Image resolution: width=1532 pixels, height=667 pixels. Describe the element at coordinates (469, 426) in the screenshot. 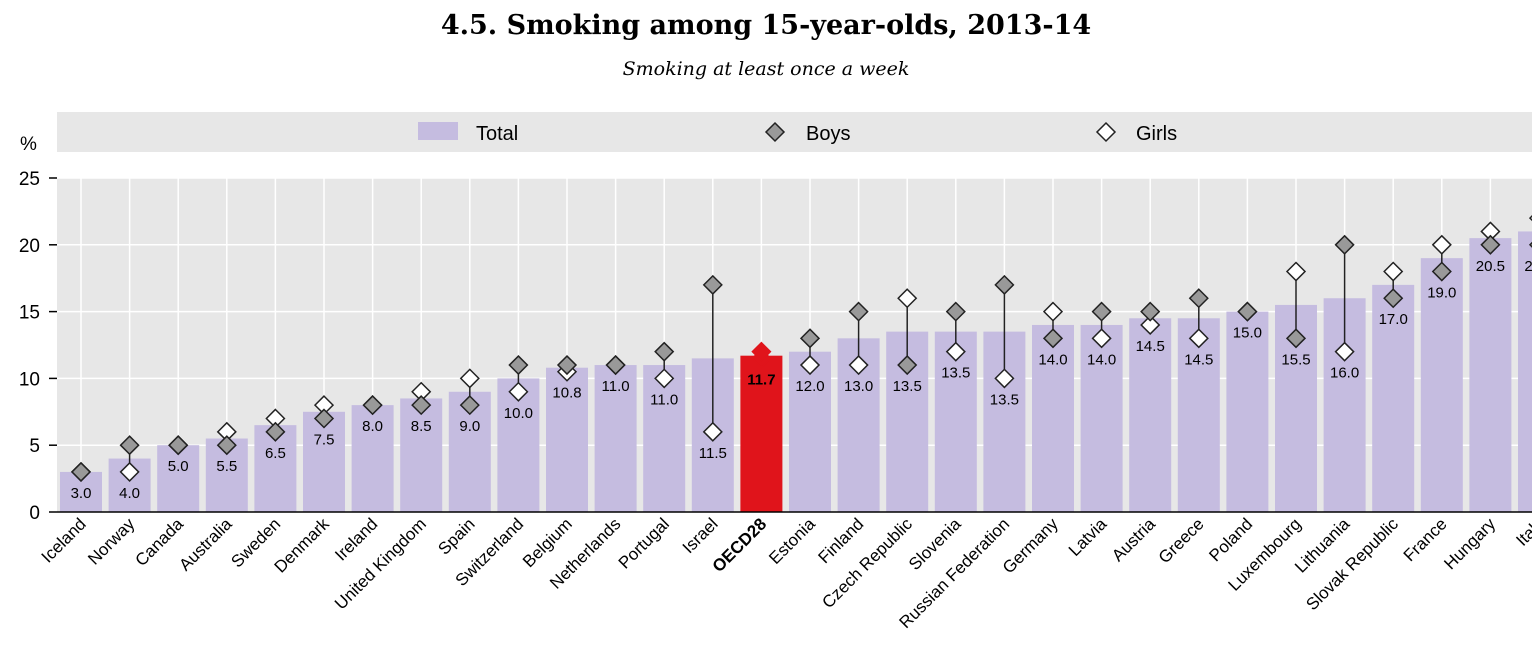

I see `value-label: 9.0` at that location.